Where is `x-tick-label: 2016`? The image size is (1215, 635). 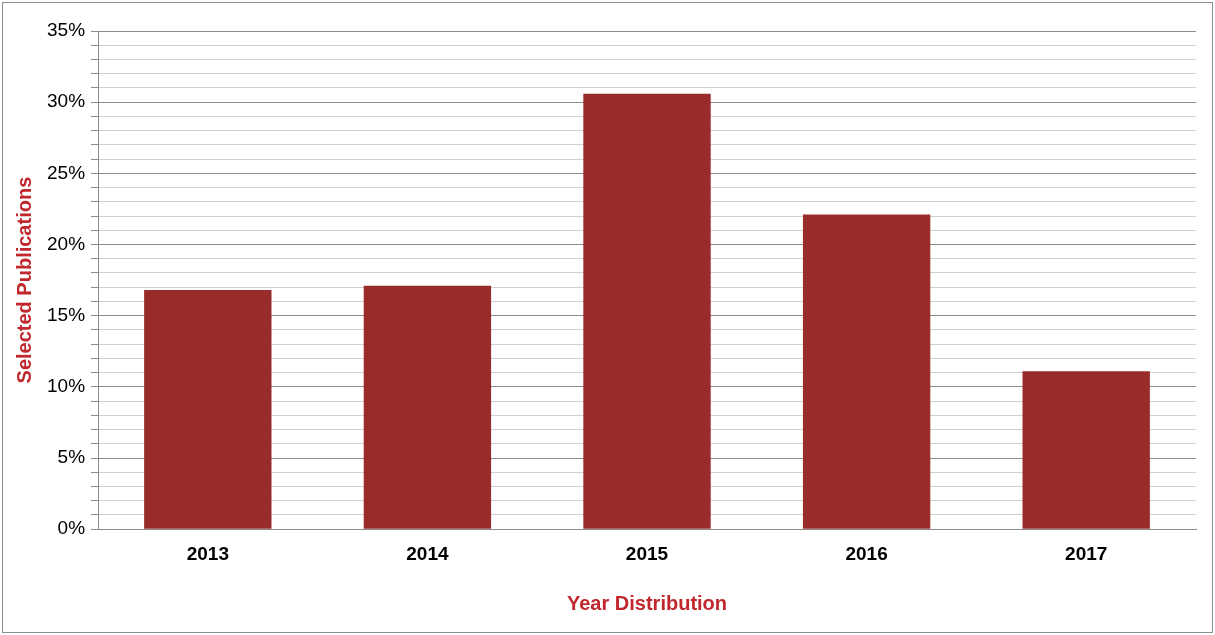 x-tick-label: 2016 is located at coordinates (866, 553).